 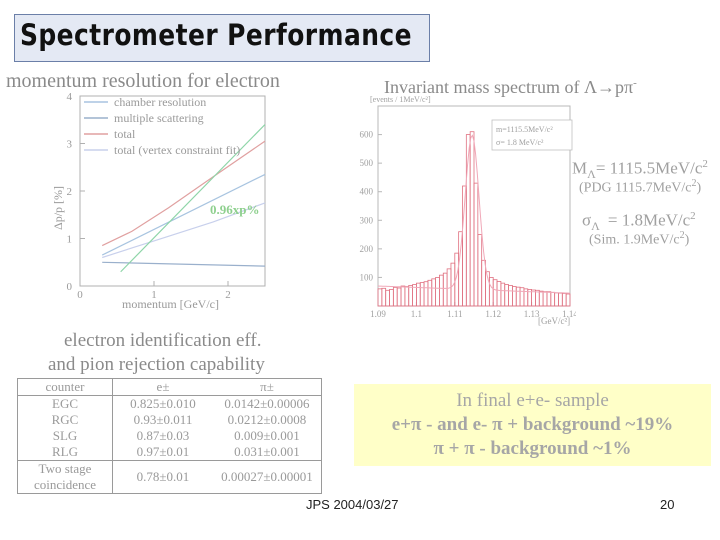 What do you see at coordinates (400, 99) in the screenshot?
I see `mass-y-label: [events / 1MeV/c²]` at bounding box center [400, 99].